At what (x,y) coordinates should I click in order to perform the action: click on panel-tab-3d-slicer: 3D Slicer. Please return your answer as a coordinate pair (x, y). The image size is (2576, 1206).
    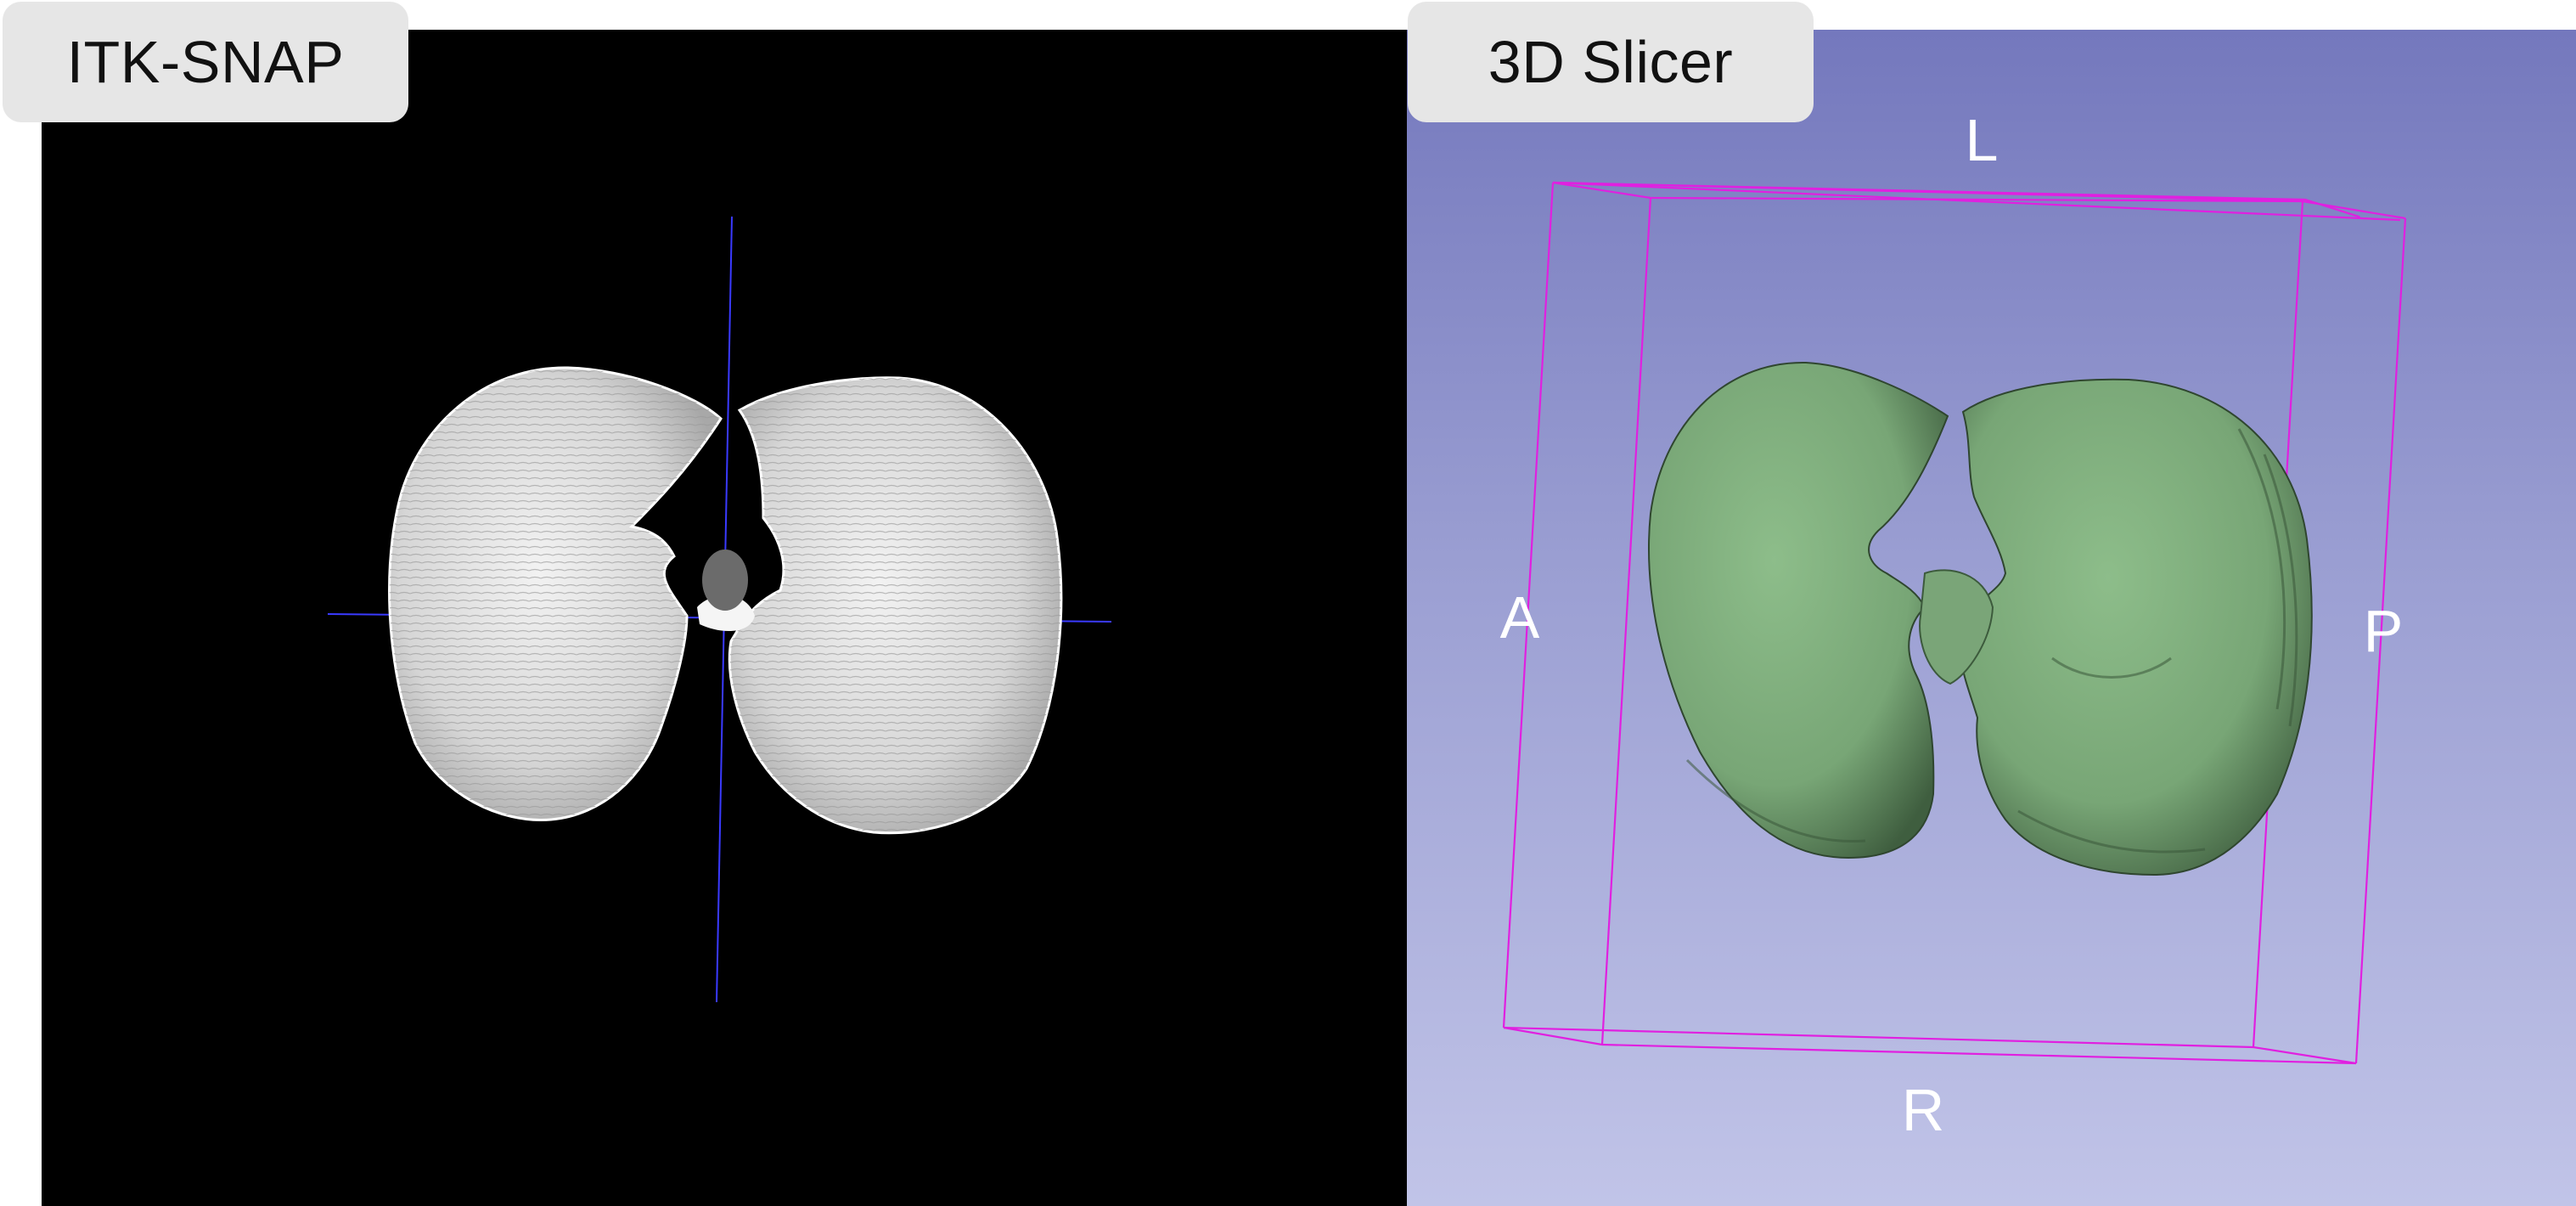
    Looking at the image, I should click on (1611, 62).